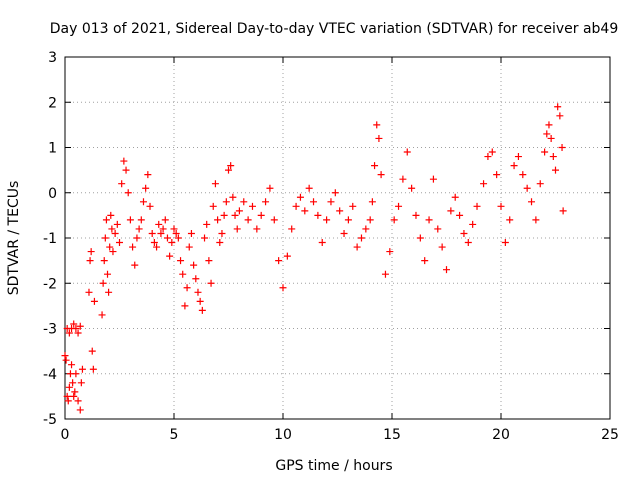 The image size is (640, 480). What do you see at coordinates (50, 420) in the screenshot?
I see `y-tick-label: -5` at bounding box center [50, 420].